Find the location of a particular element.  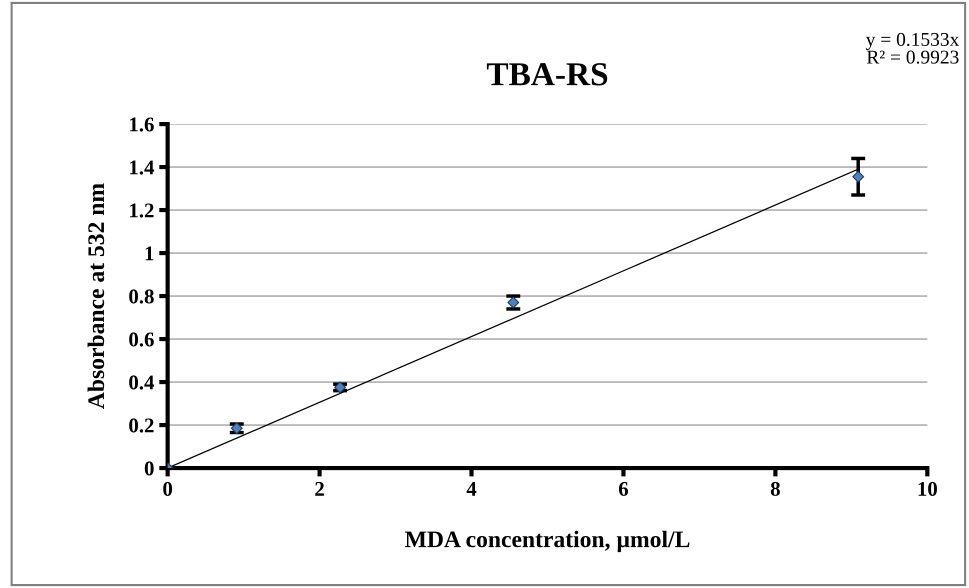

chart-title: TBA-RS is located at coordinates (547, 74).